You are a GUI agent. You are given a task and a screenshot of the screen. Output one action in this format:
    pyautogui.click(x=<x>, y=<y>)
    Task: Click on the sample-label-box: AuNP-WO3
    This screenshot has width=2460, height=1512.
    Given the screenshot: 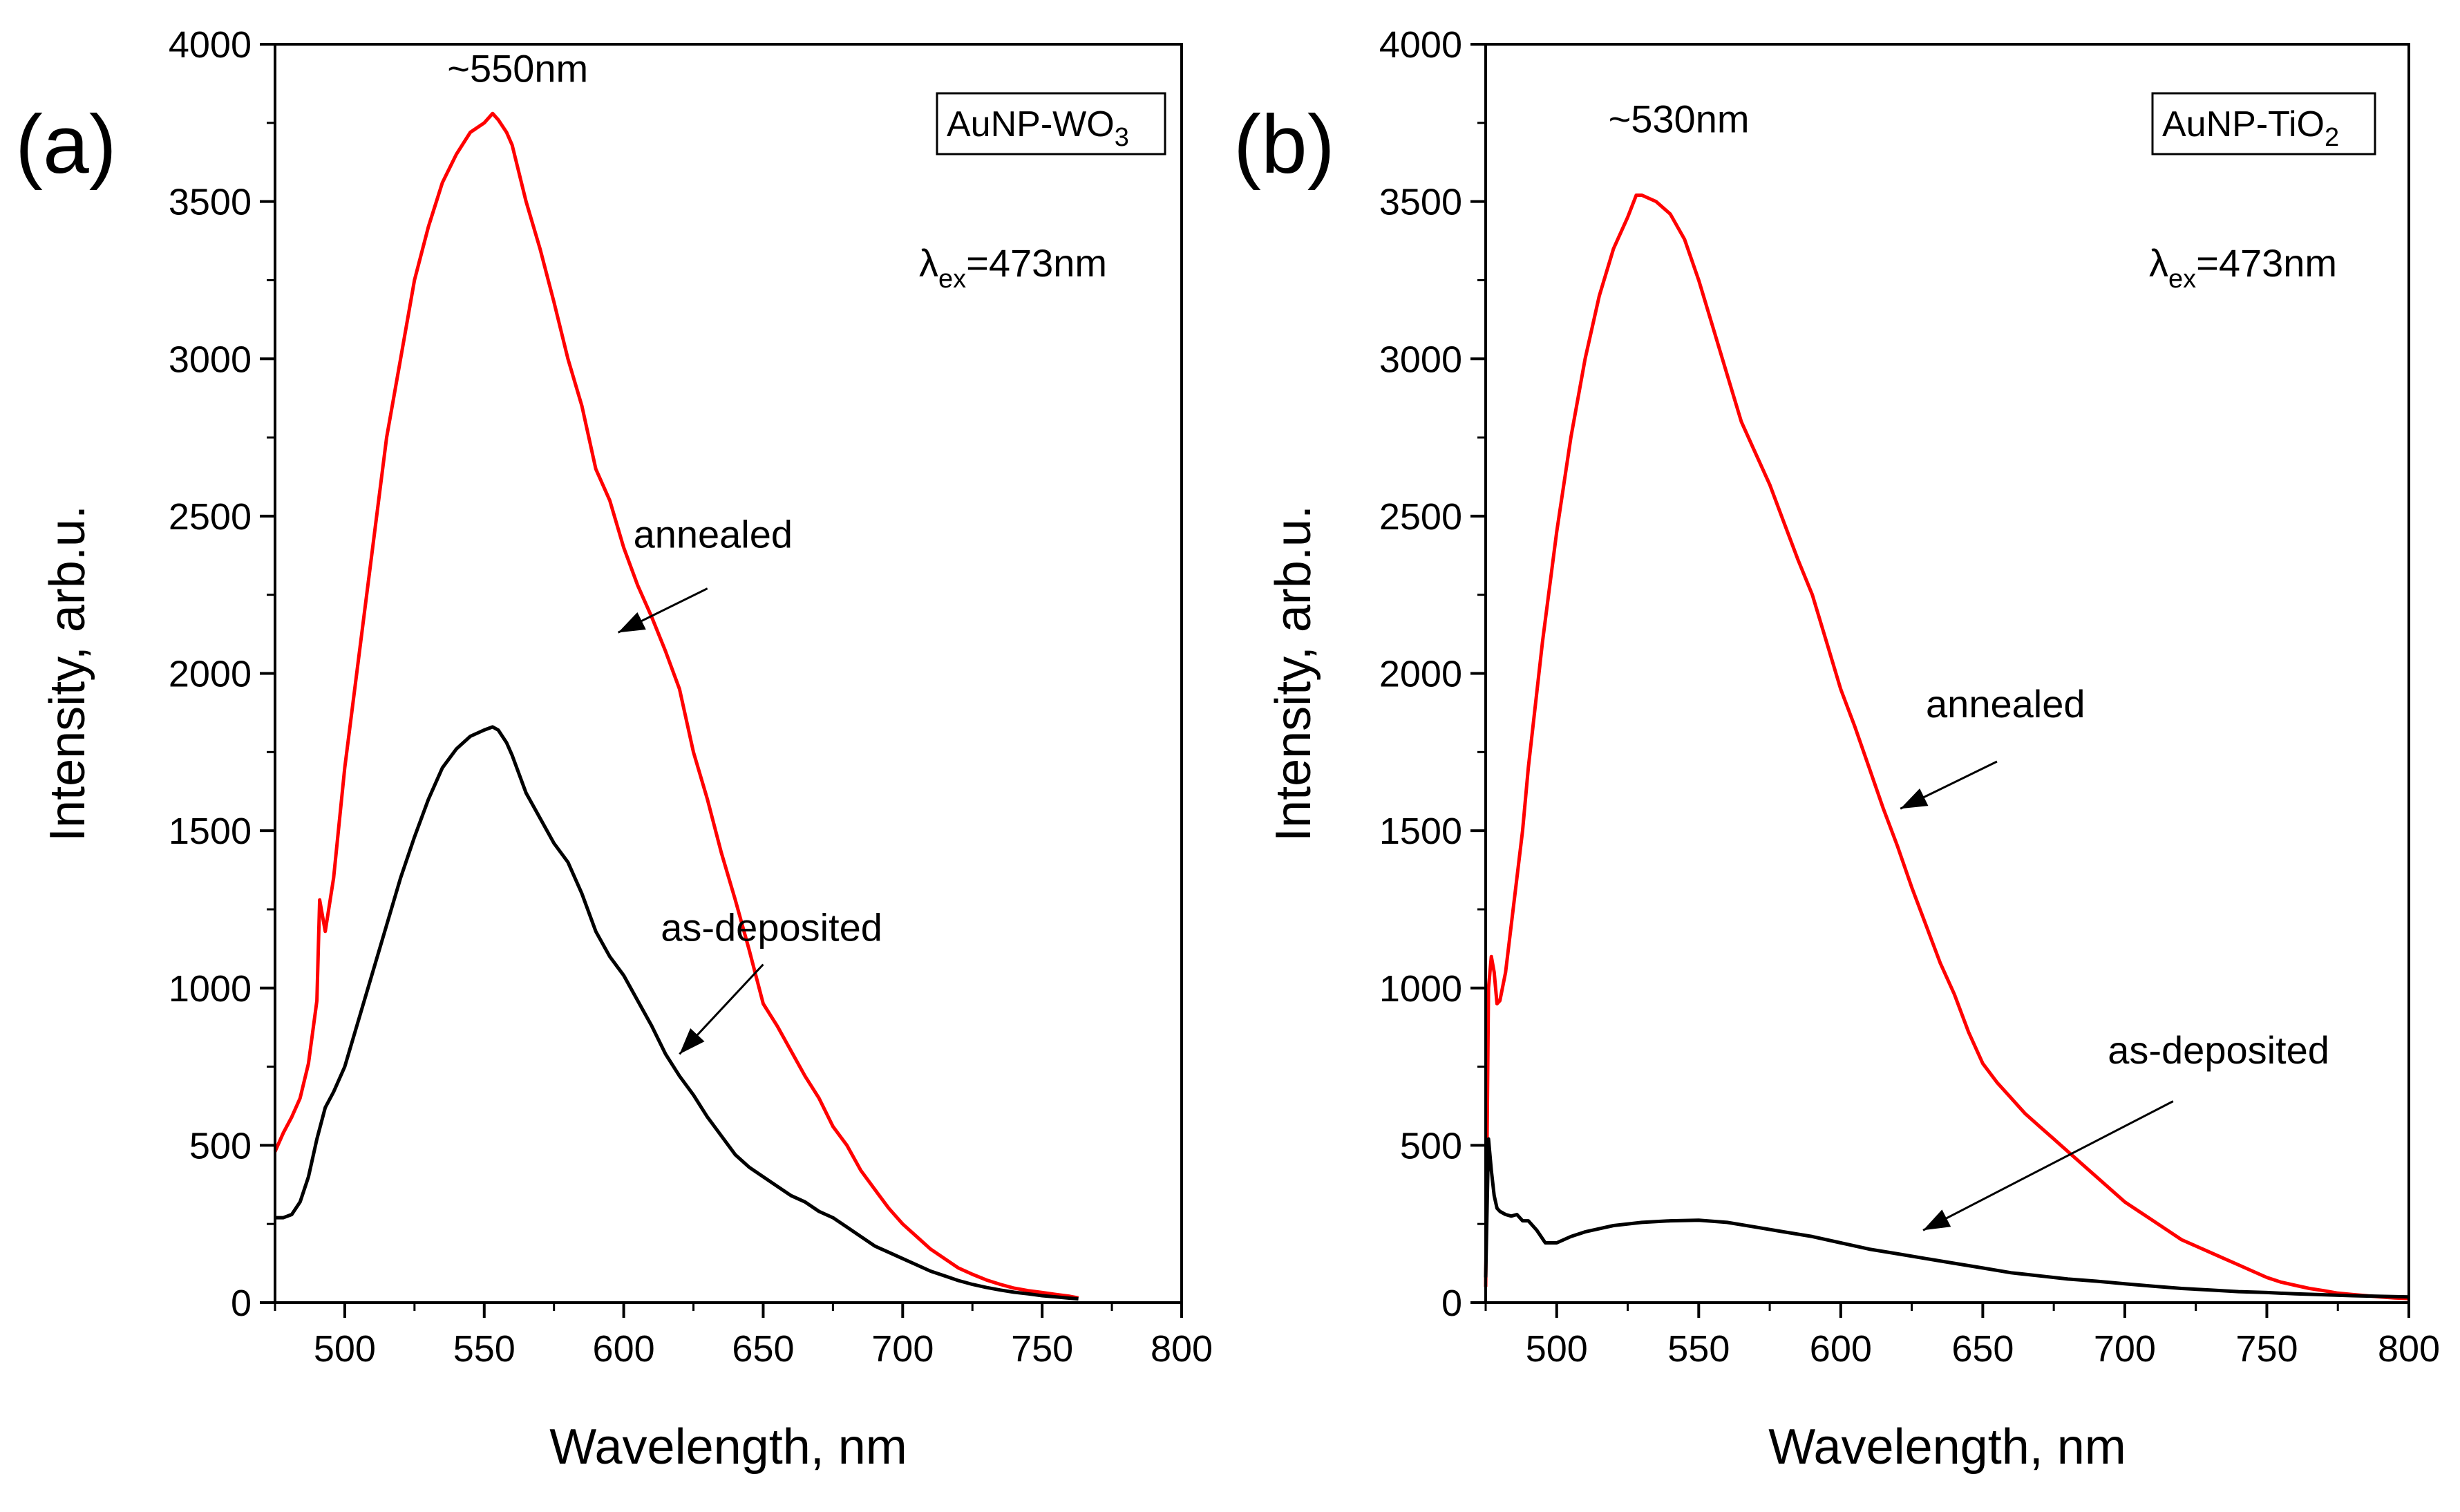 What is the action you would take?
    pyautogui.click(x=1051, y=123)
    